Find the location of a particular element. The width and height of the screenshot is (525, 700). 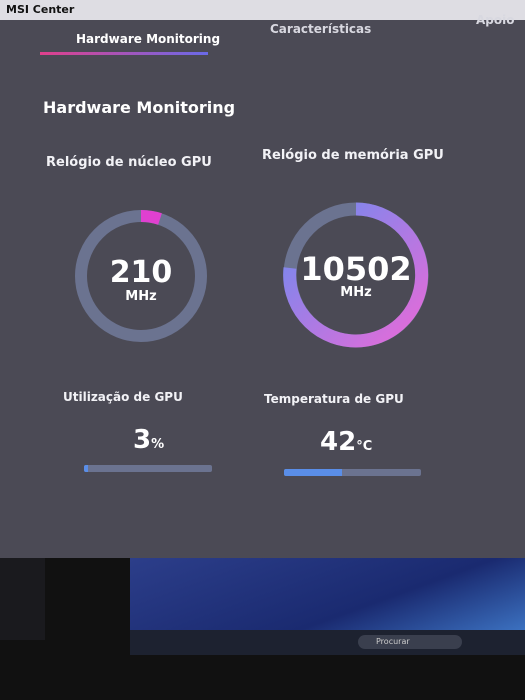

gauge-label: Relógio de memória GPU is located at coordinates (353, 155).